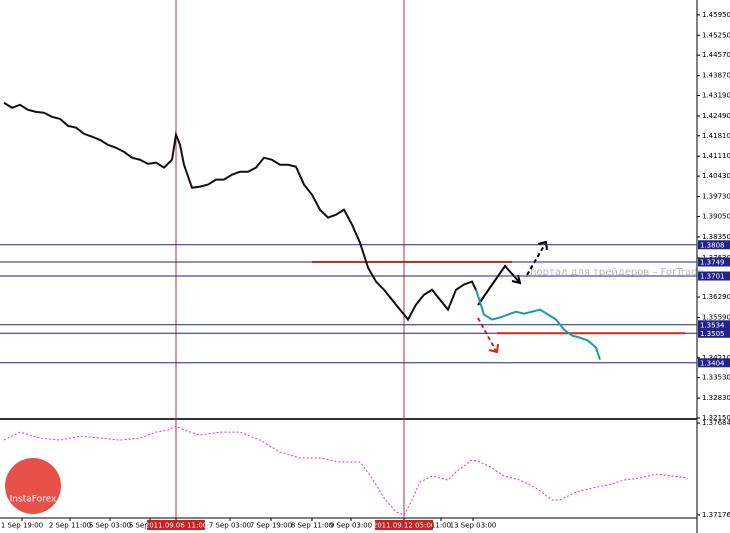 The image size is (730, 533). What do you see at coordinates (716, 297) in the screenshot?
I see `y-tick-label: 1.36290` at bounding box center [716, 297].